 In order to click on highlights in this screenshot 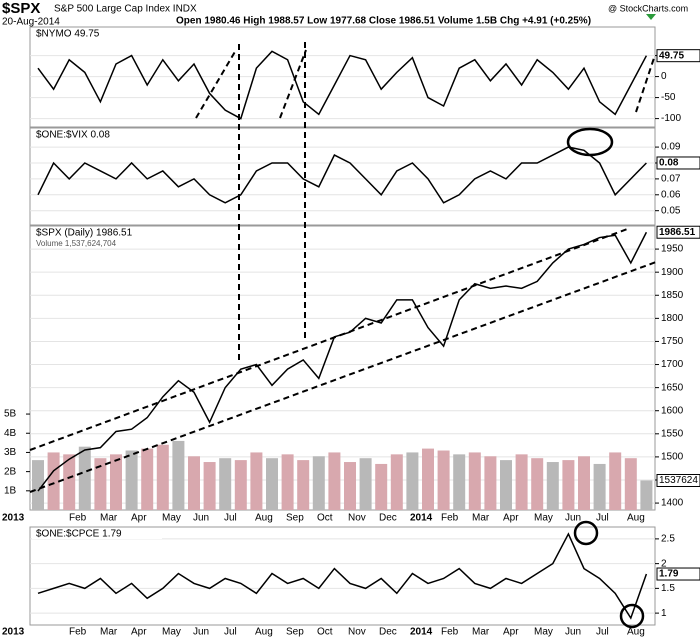, I will do `click(605, 378)`.